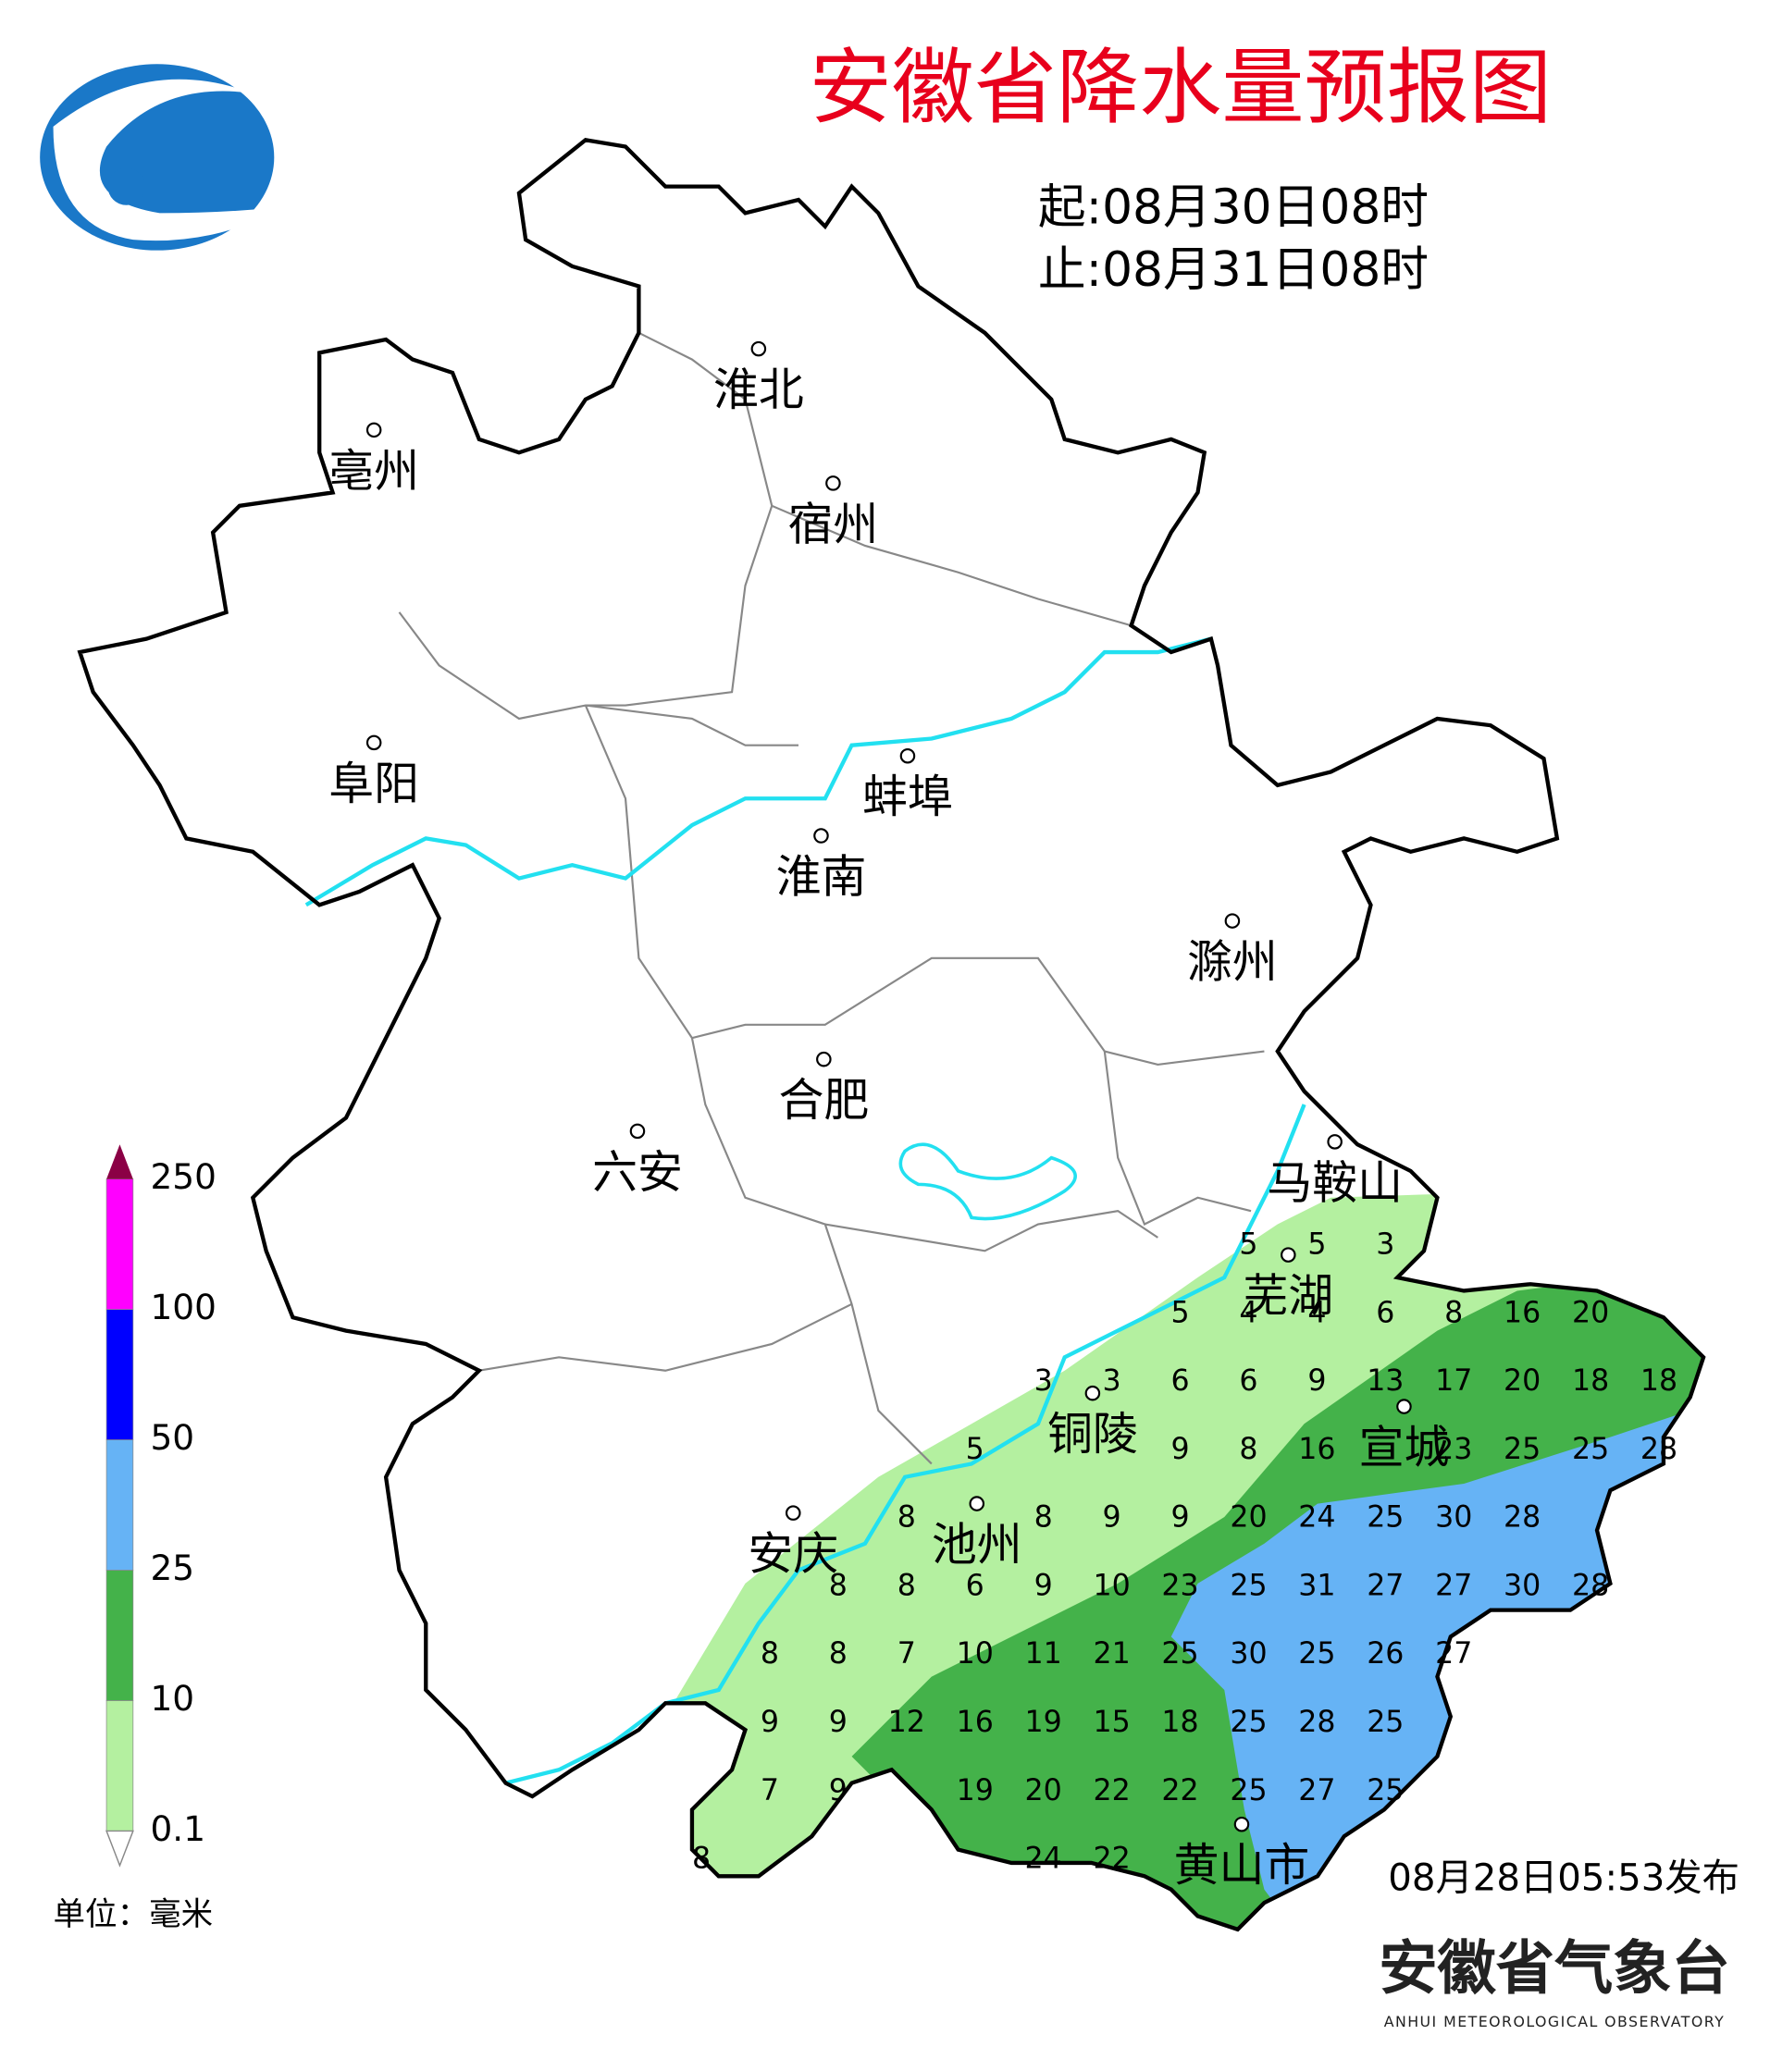 The width and height of the screenshot is (1770, 2072). Describe the element at coordinates (1386, 1381) in the screenshot. I see `precip-value: 13` at that location.